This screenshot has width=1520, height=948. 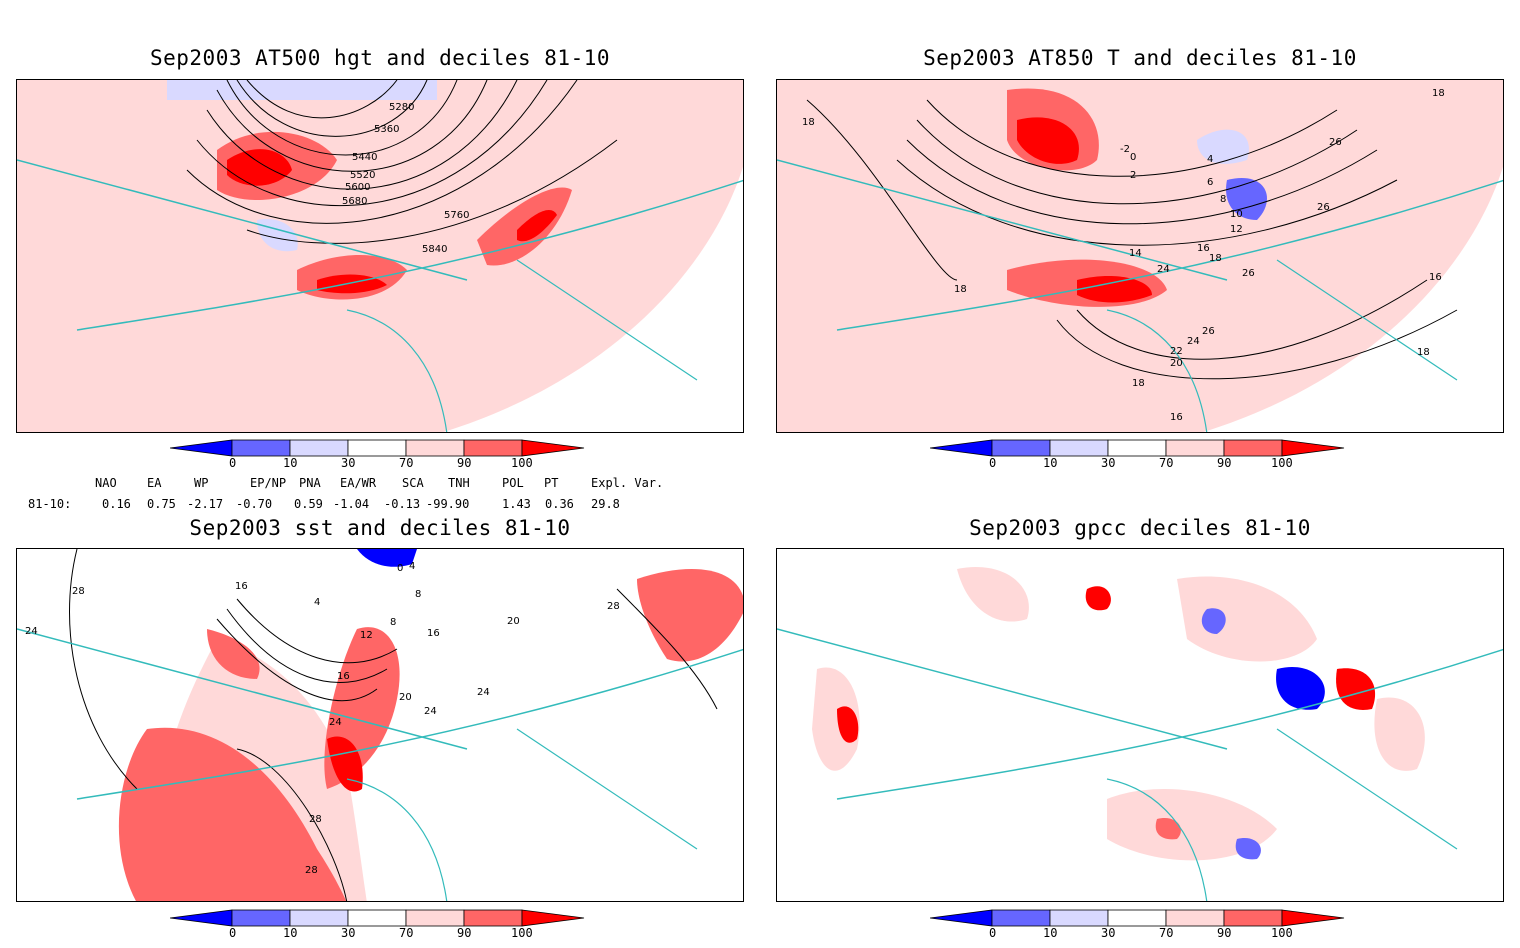 I want to click on colorbar-hgt500: 0 10 30 70 90 100, so click(x=379, y=458).